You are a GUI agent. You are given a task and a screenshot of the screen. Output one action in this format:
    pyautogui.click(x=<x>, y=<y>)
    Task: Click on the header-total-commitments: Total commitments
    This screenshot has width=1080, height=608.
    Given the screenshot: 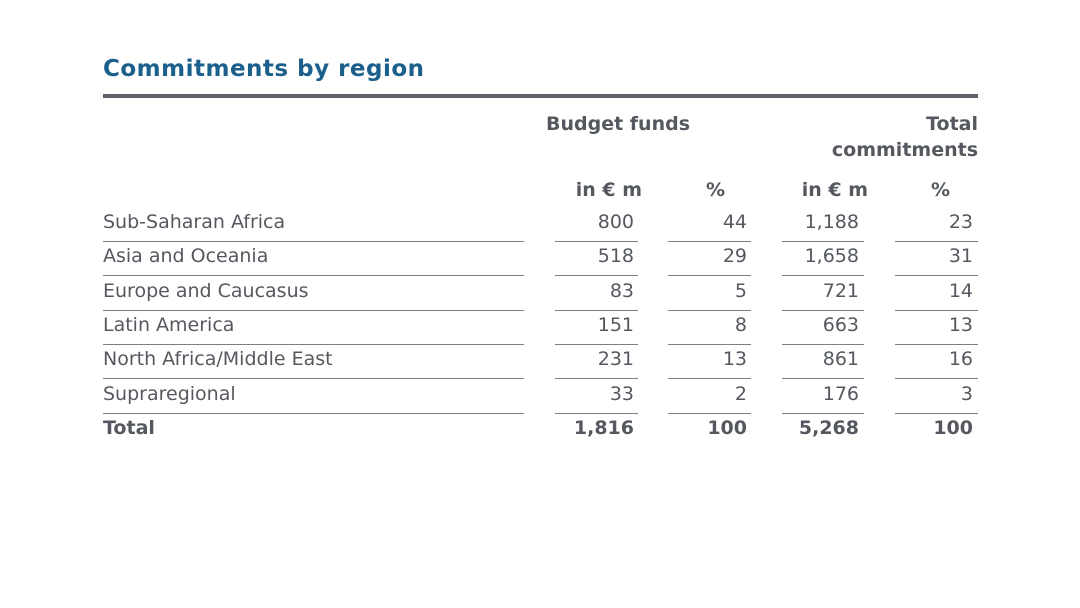 What is the action you would take?
    pyautogui.click(x=905, y=137)
    